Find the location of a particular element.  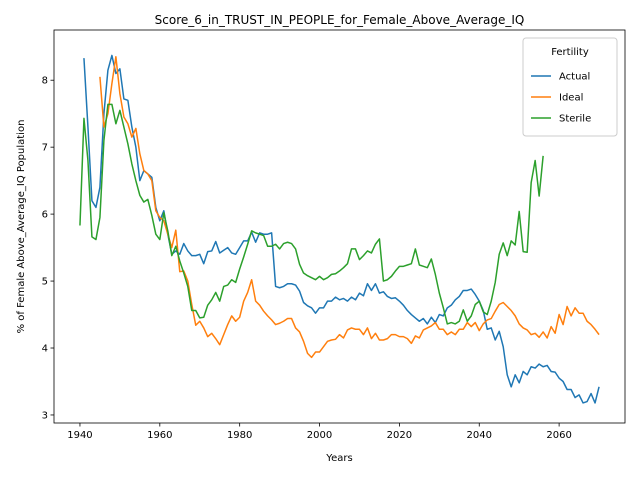

x-axis-label: Years is located at coordinates (338, 458).